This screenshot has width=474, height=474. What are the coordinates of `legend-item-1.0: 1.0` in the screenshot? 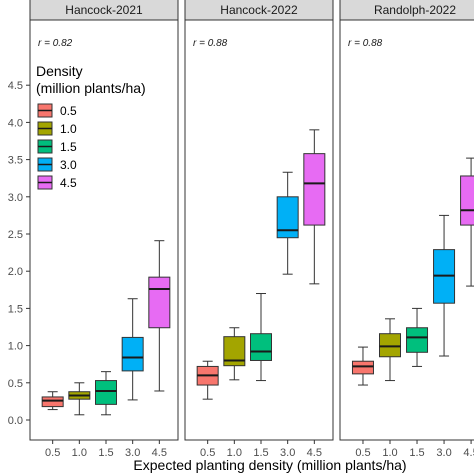 It's located at (57, 128).